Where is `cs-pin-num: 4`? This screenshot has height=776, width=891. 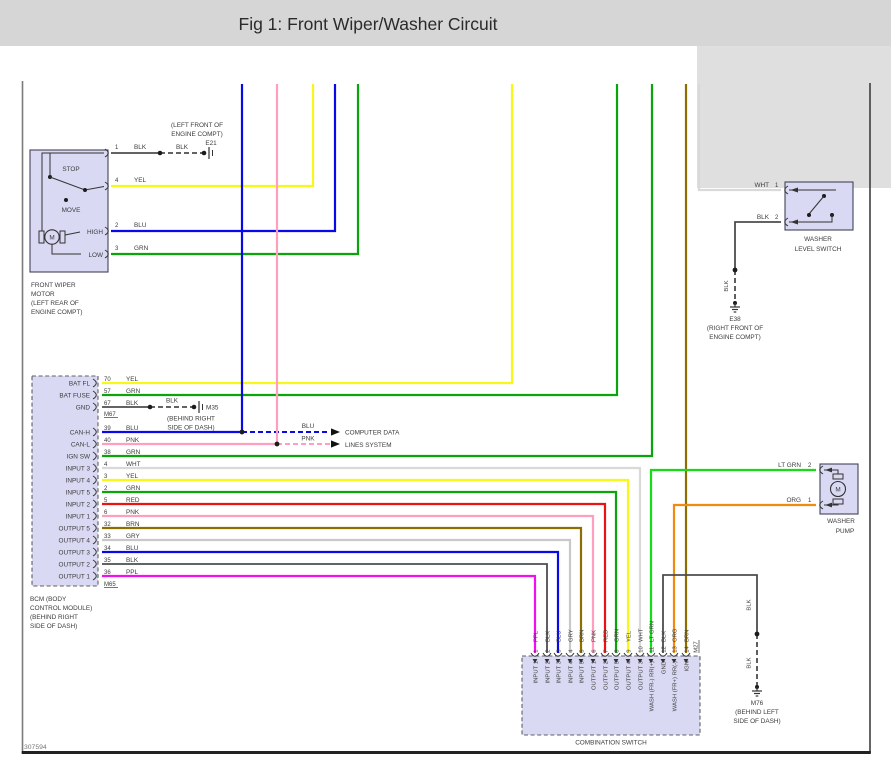 cs-pin-num: 4 is located at coordinates (572, 651).